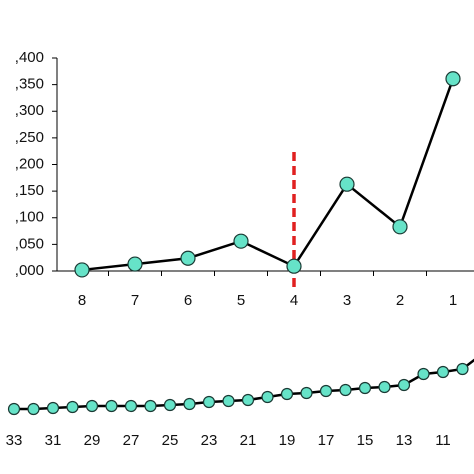 This screenshot has height=474, width=474. I want to click on x-tick-label: 15, so click(365, 440).